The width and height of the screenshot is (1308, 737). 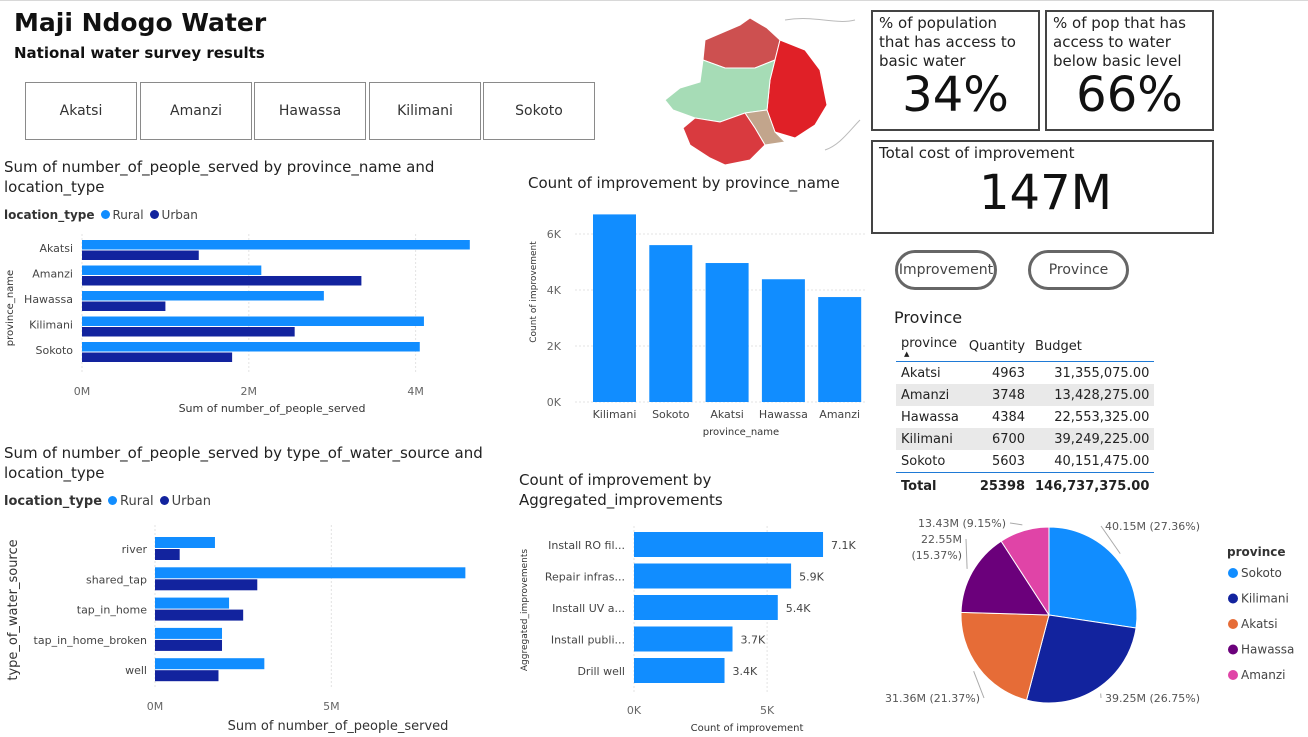 I want to click on bar-urban-tap-in-home, so click(x=199, y=615).